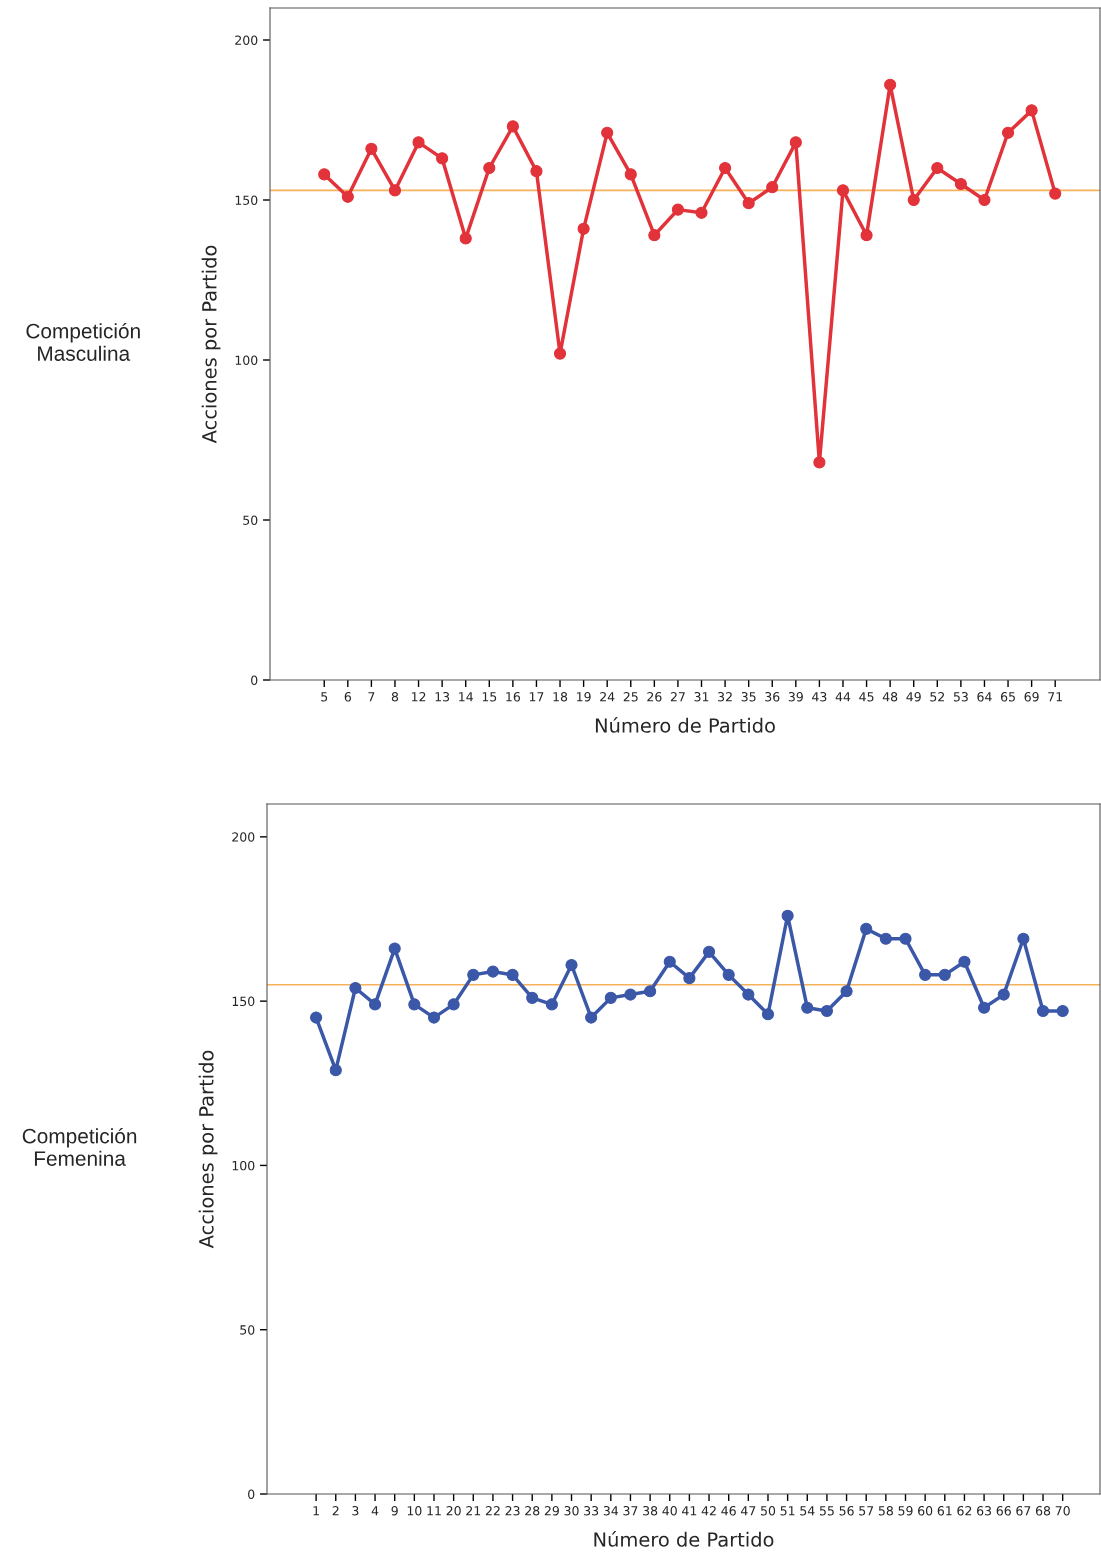 This screenshot has height=1553, width=1101. Describe the element at coordinates (591, 1511) in the screenshot. I see `x-tick-label: 33` at that location.